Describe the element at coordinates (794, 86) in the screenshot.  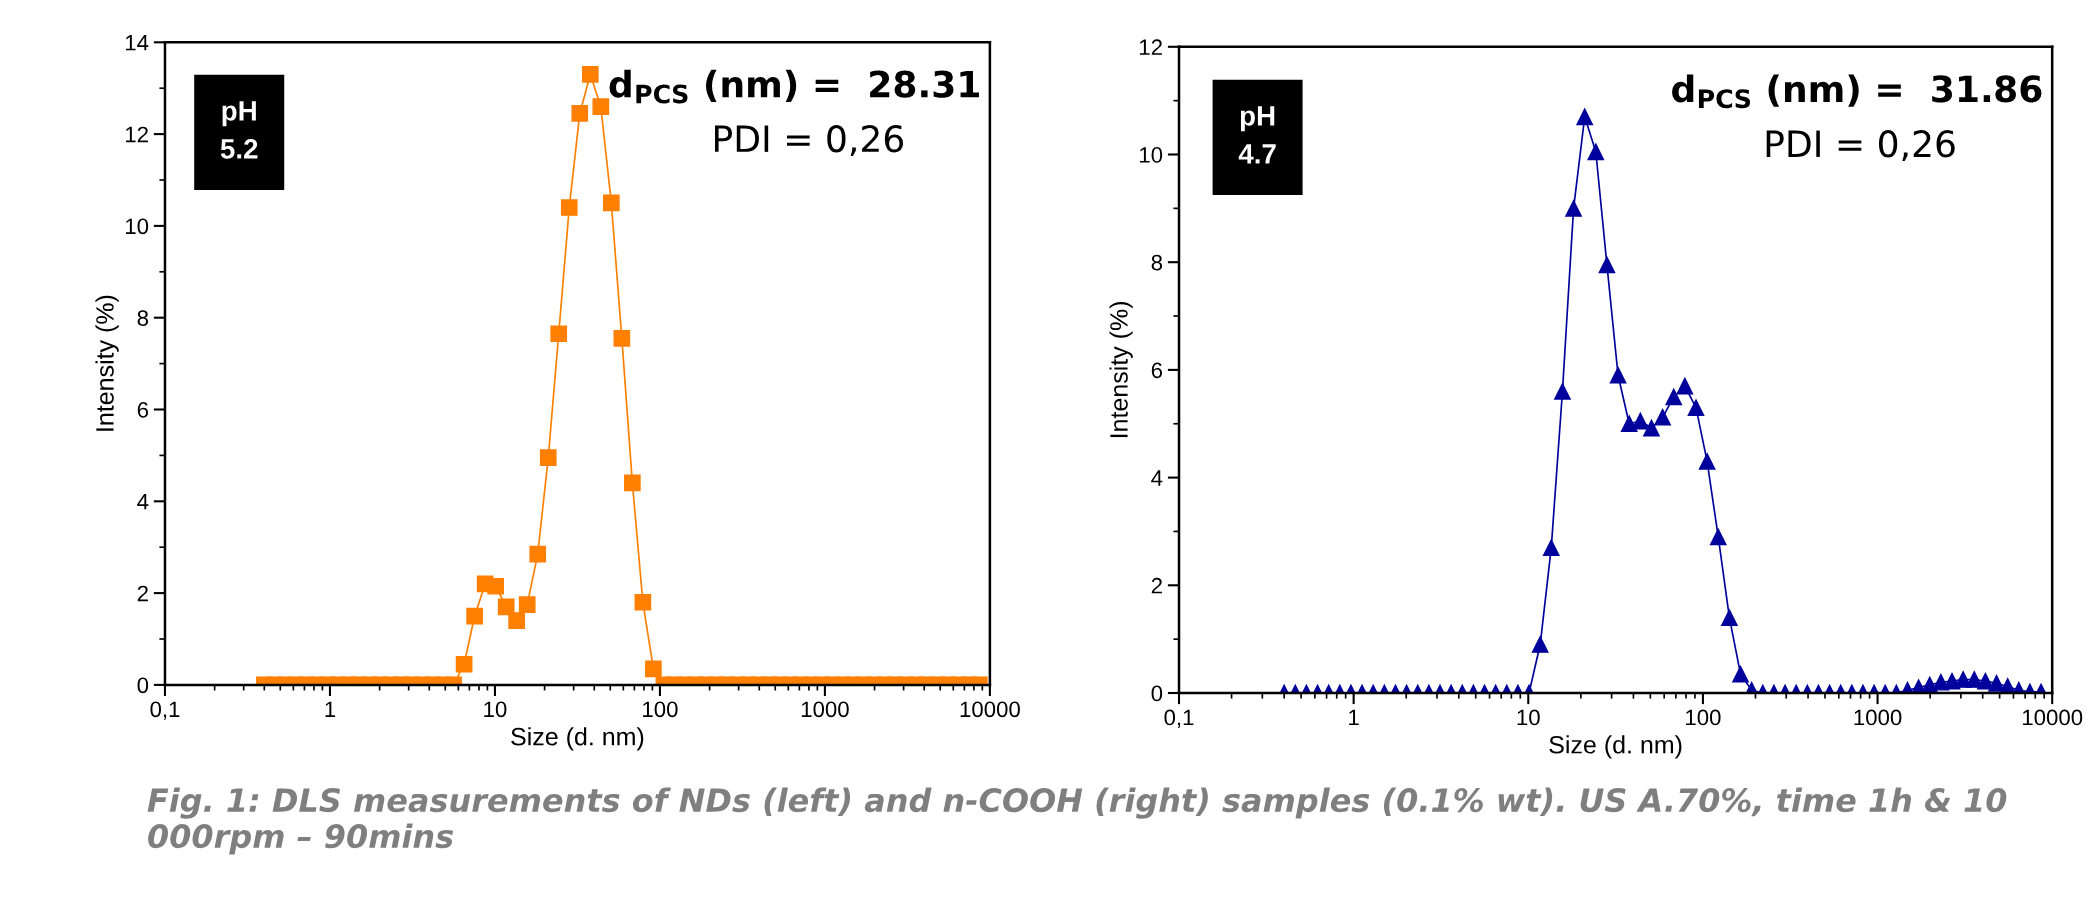
I see `annotation: d$_{PCS}$ (nm) = 28.31` at that location.